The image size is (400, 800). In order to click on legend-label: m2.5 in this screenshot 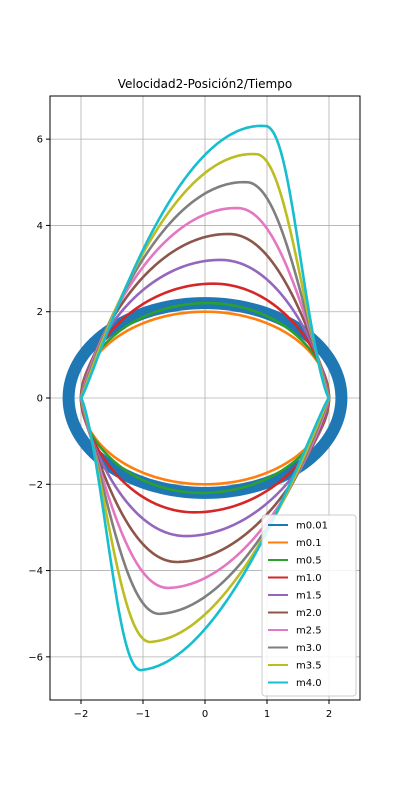, I will do `click(309, 631)`.